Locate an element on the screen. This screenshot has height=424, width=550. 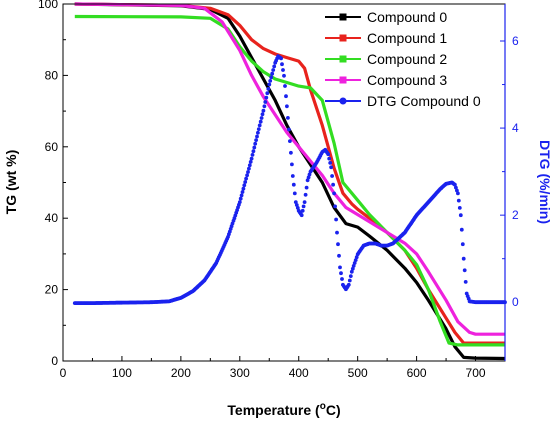
x-axis-title: Temperature (oC) is located at coordinates (283, 409).